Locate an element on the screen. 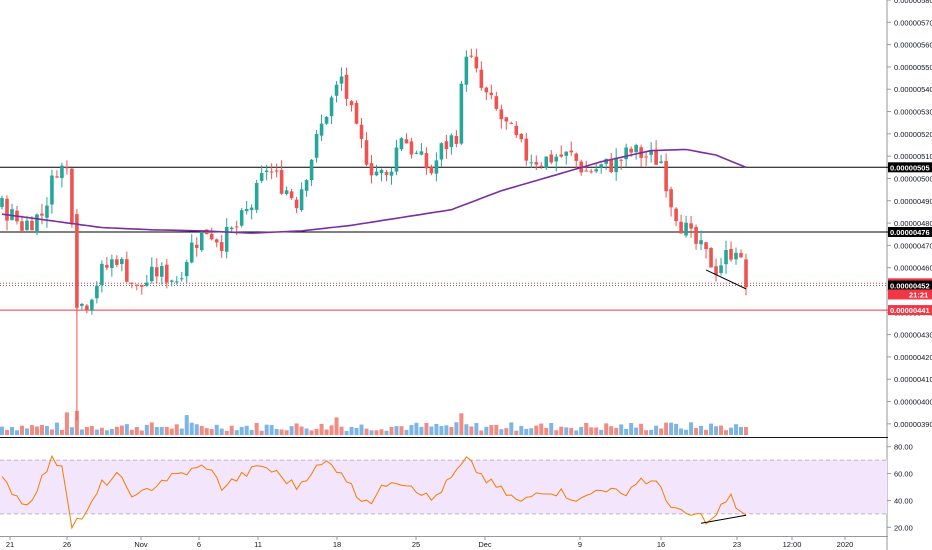 The width and height of the screenshot is (932, 550). price-tick-label: 0.00000410 is located at coordinates (913, 379).